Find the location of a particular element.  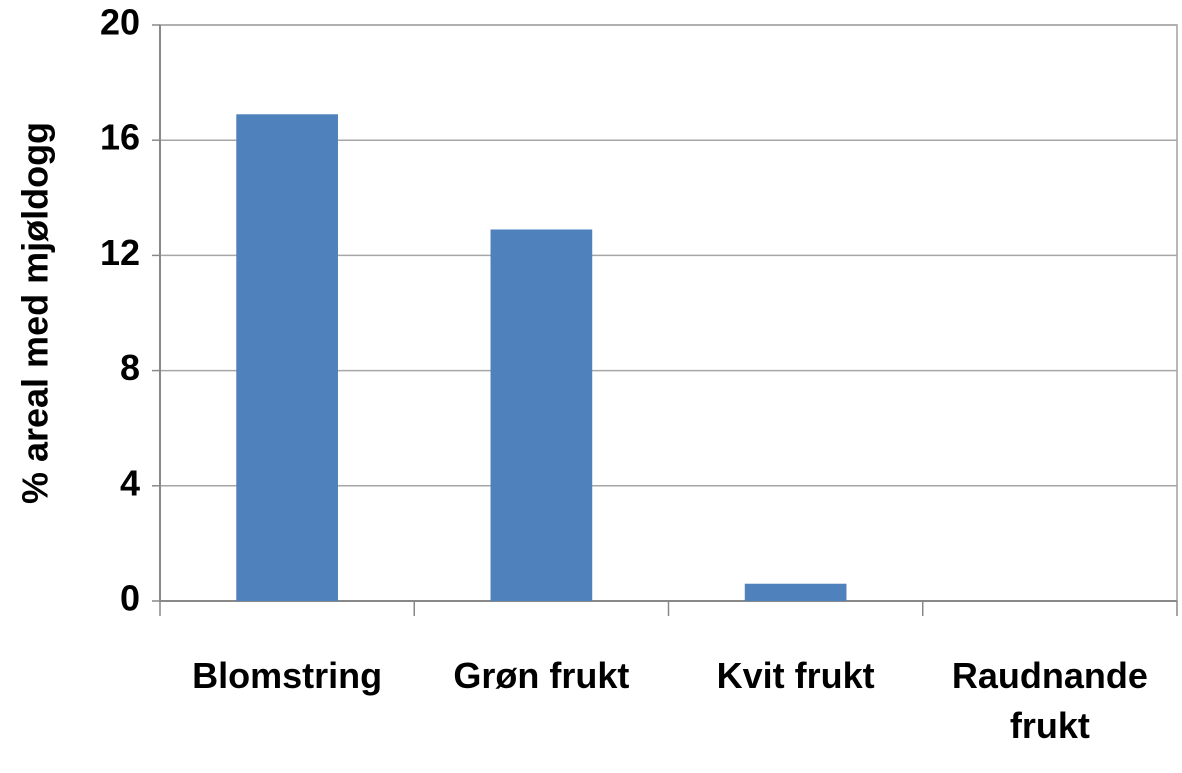

x-tick-label: Kvit frukt is located at coordinates (795, 675).